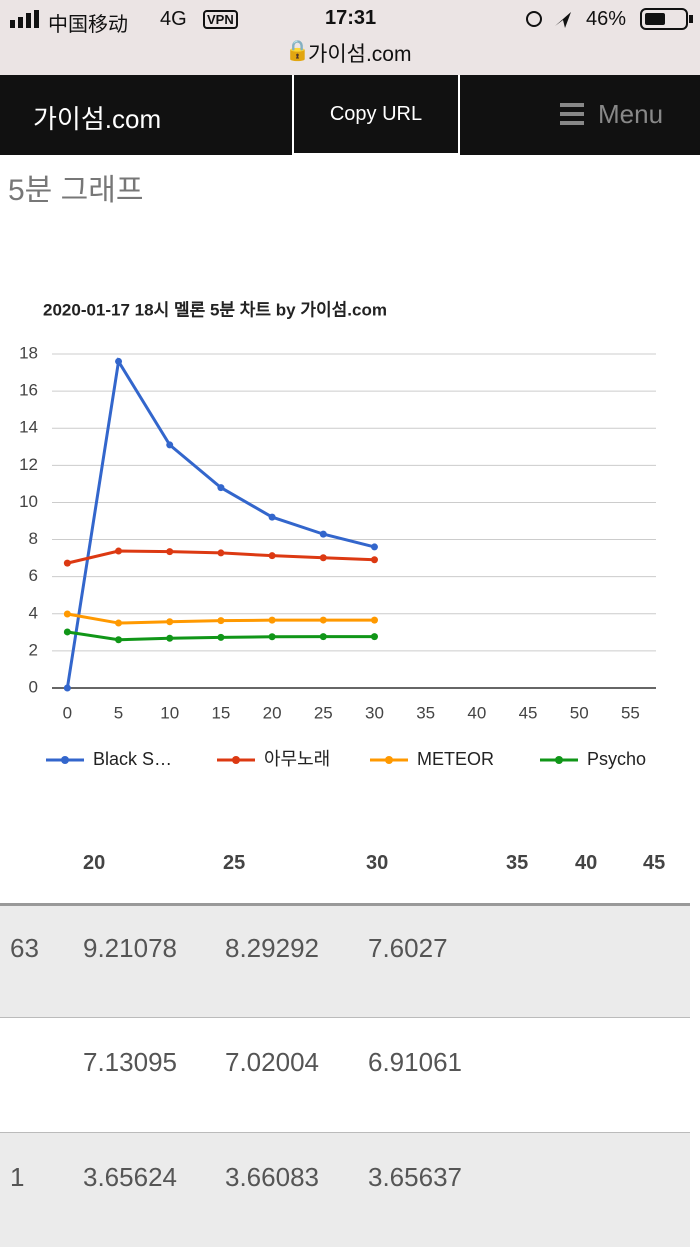 The image size is (700, 1247). Describe the element at coordinates (76, 190) in the screenshot. I see `section-title: 5분 그래프` at that location.